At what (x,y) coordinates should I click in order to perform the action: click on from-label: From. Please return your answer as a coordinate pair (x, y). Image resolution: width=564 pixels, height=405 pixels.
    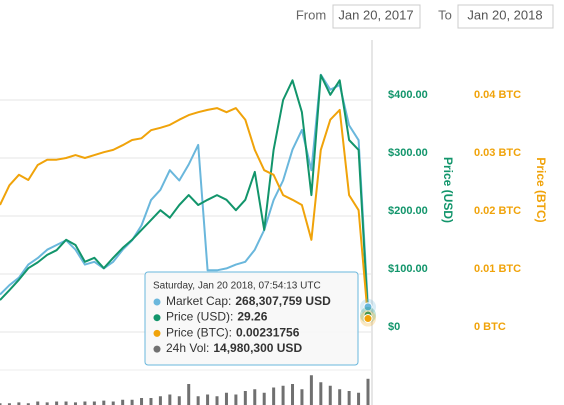
    Looking at the image, I should click on (311, 14).